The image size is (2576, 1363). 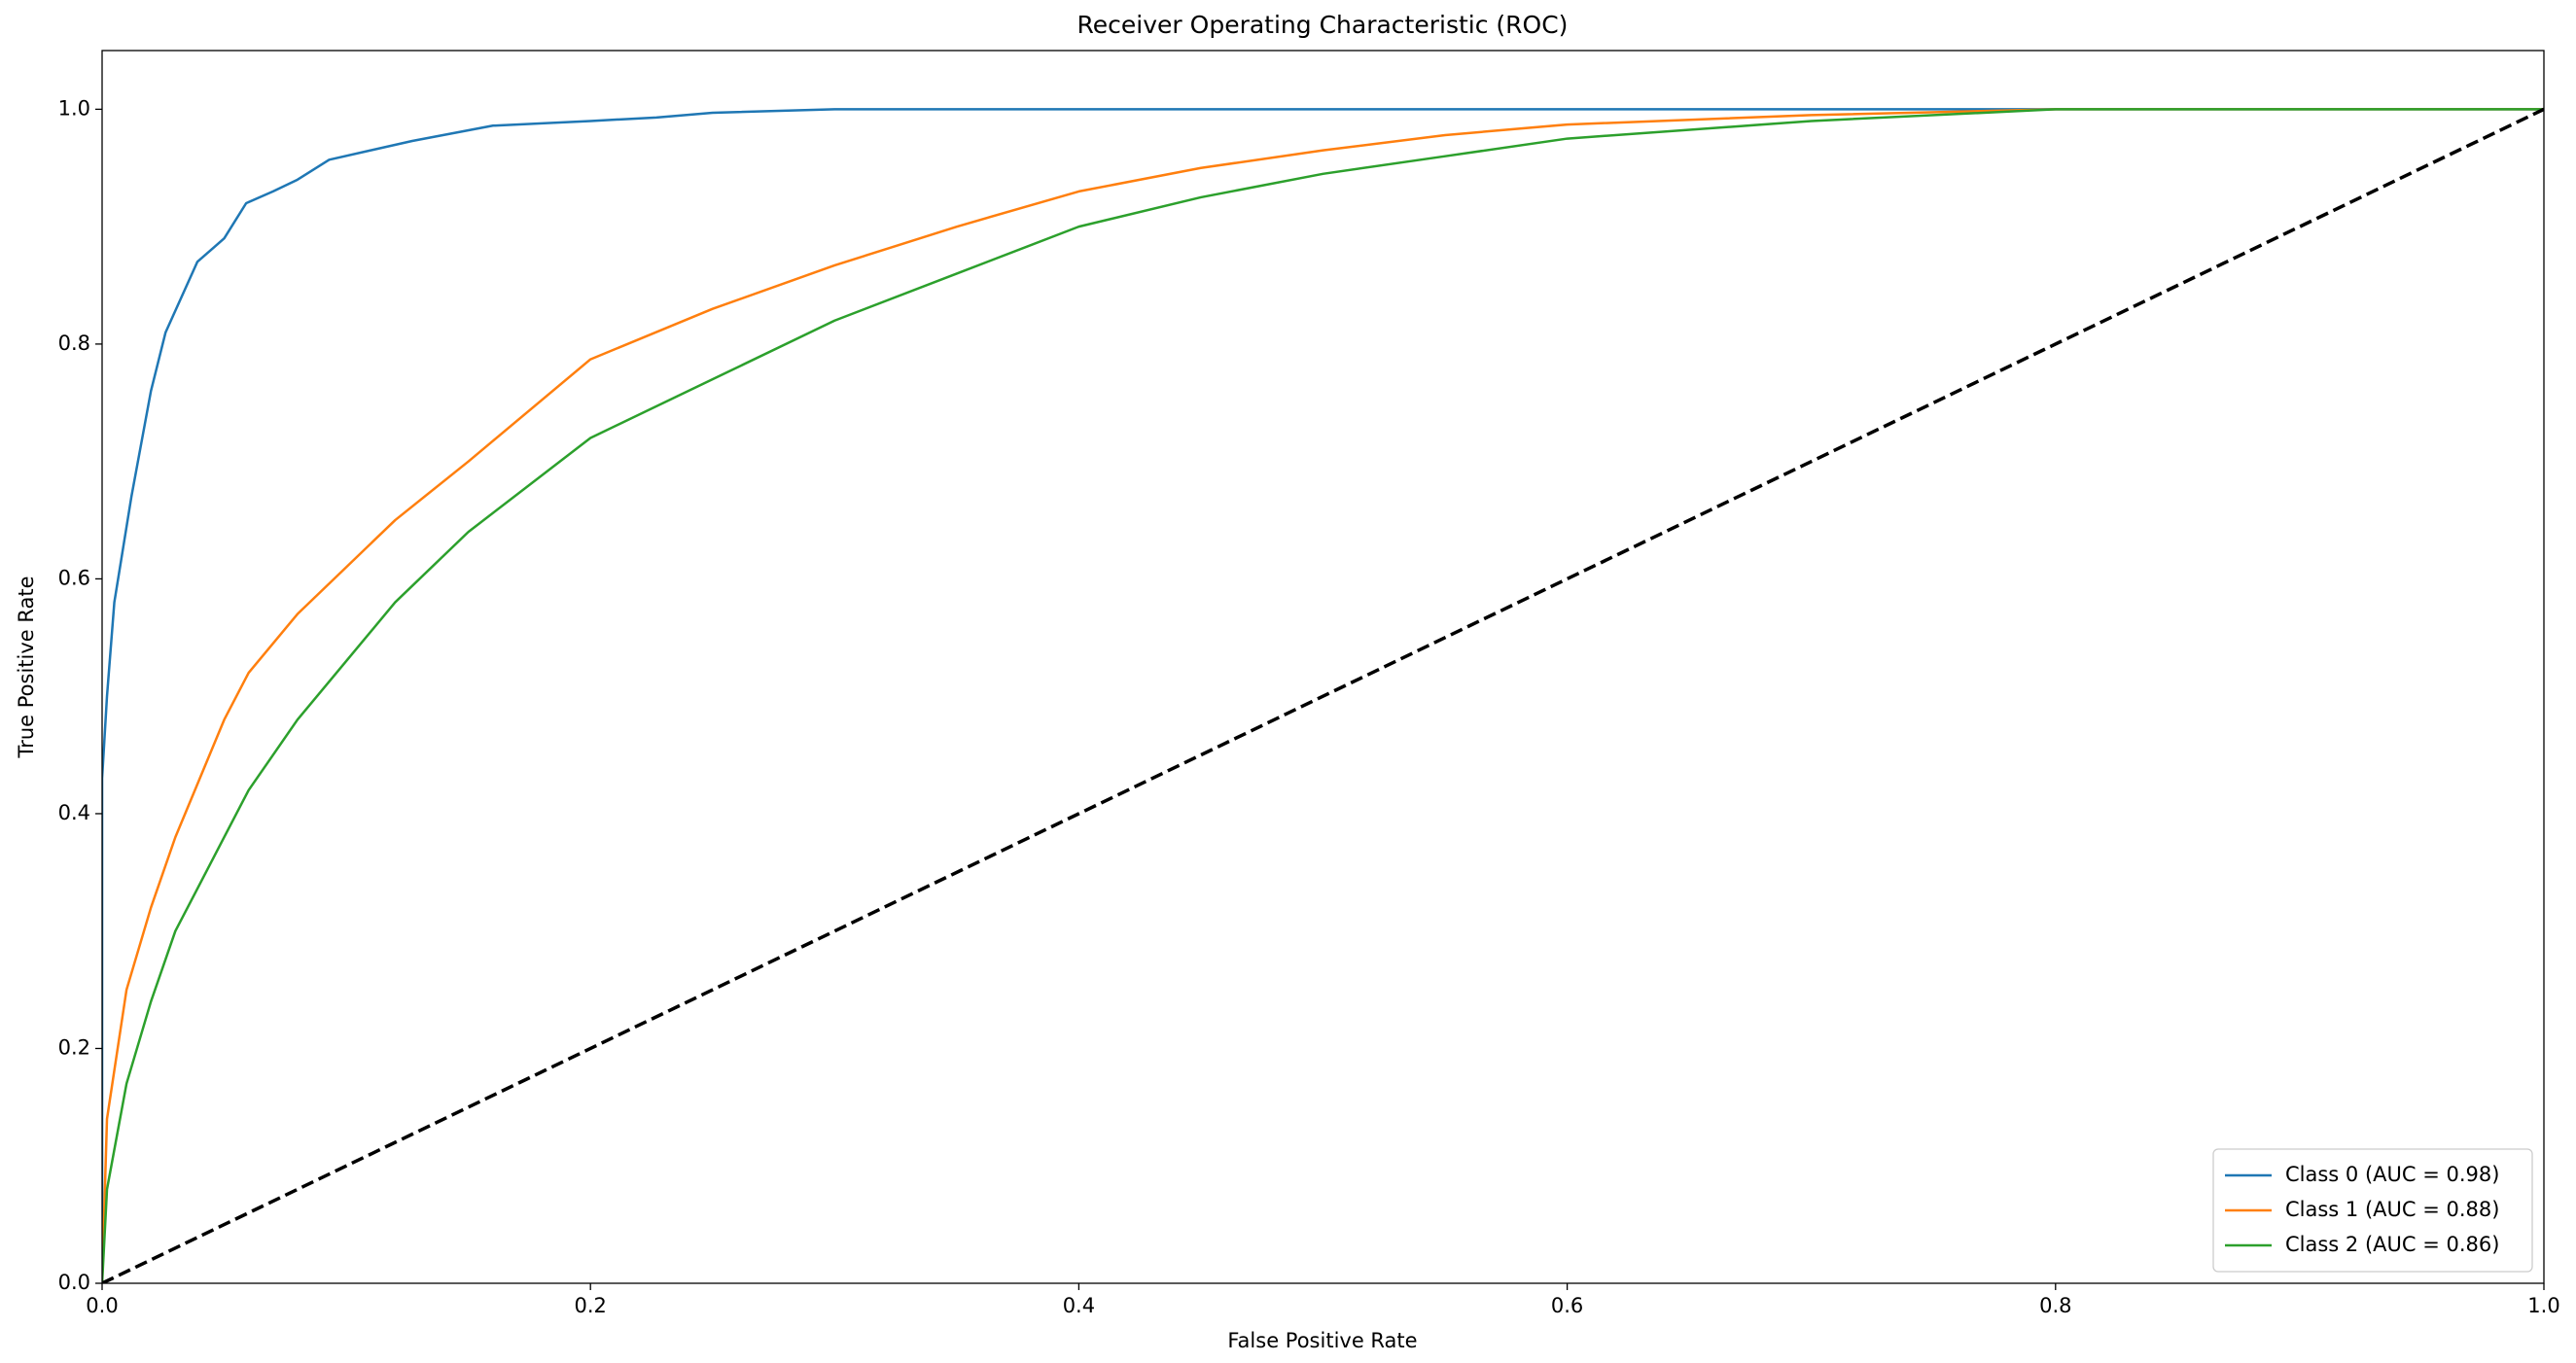 What do you see at coordinates (2392, 1174) in the screenshot?
I see `legend-label: Class 0 (AUC = 0.98)` at bounding box center [2392, 1174].